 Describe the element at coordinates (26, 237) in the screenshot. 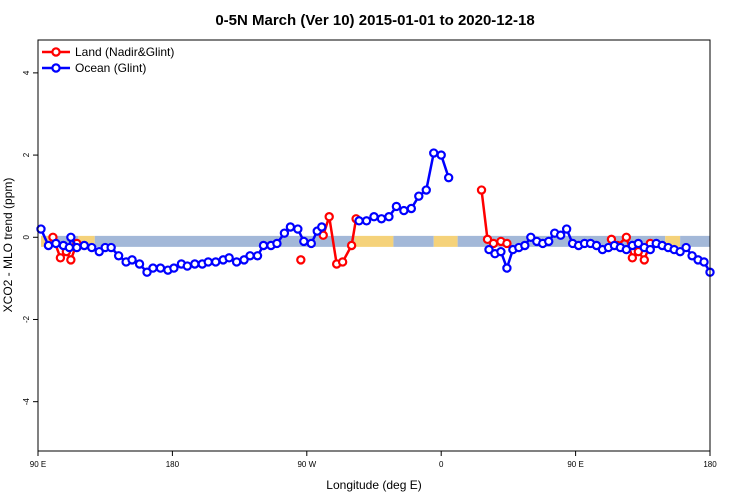

I see `y-tick-label: 0` at that location.